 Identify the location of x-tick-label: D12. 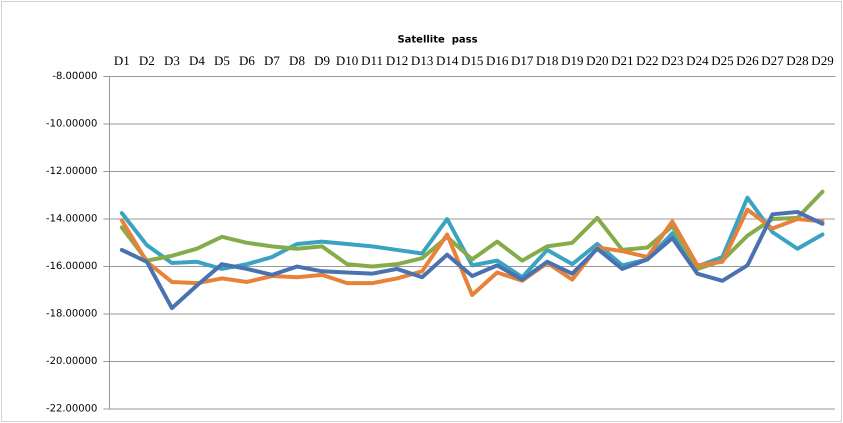
(397, 60).